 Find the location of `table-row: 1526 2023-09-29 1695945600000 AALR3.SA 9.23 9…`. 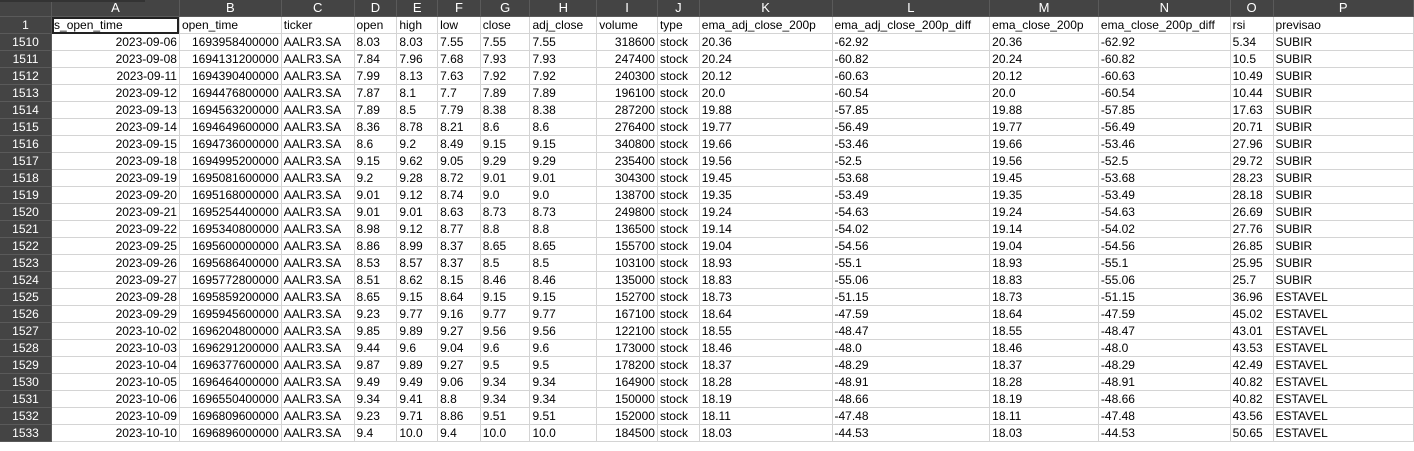

table-row: 1526 2023-09-29 1695945600000 AALR3.SA 9.23 9… is located at coordinates (707, 314).